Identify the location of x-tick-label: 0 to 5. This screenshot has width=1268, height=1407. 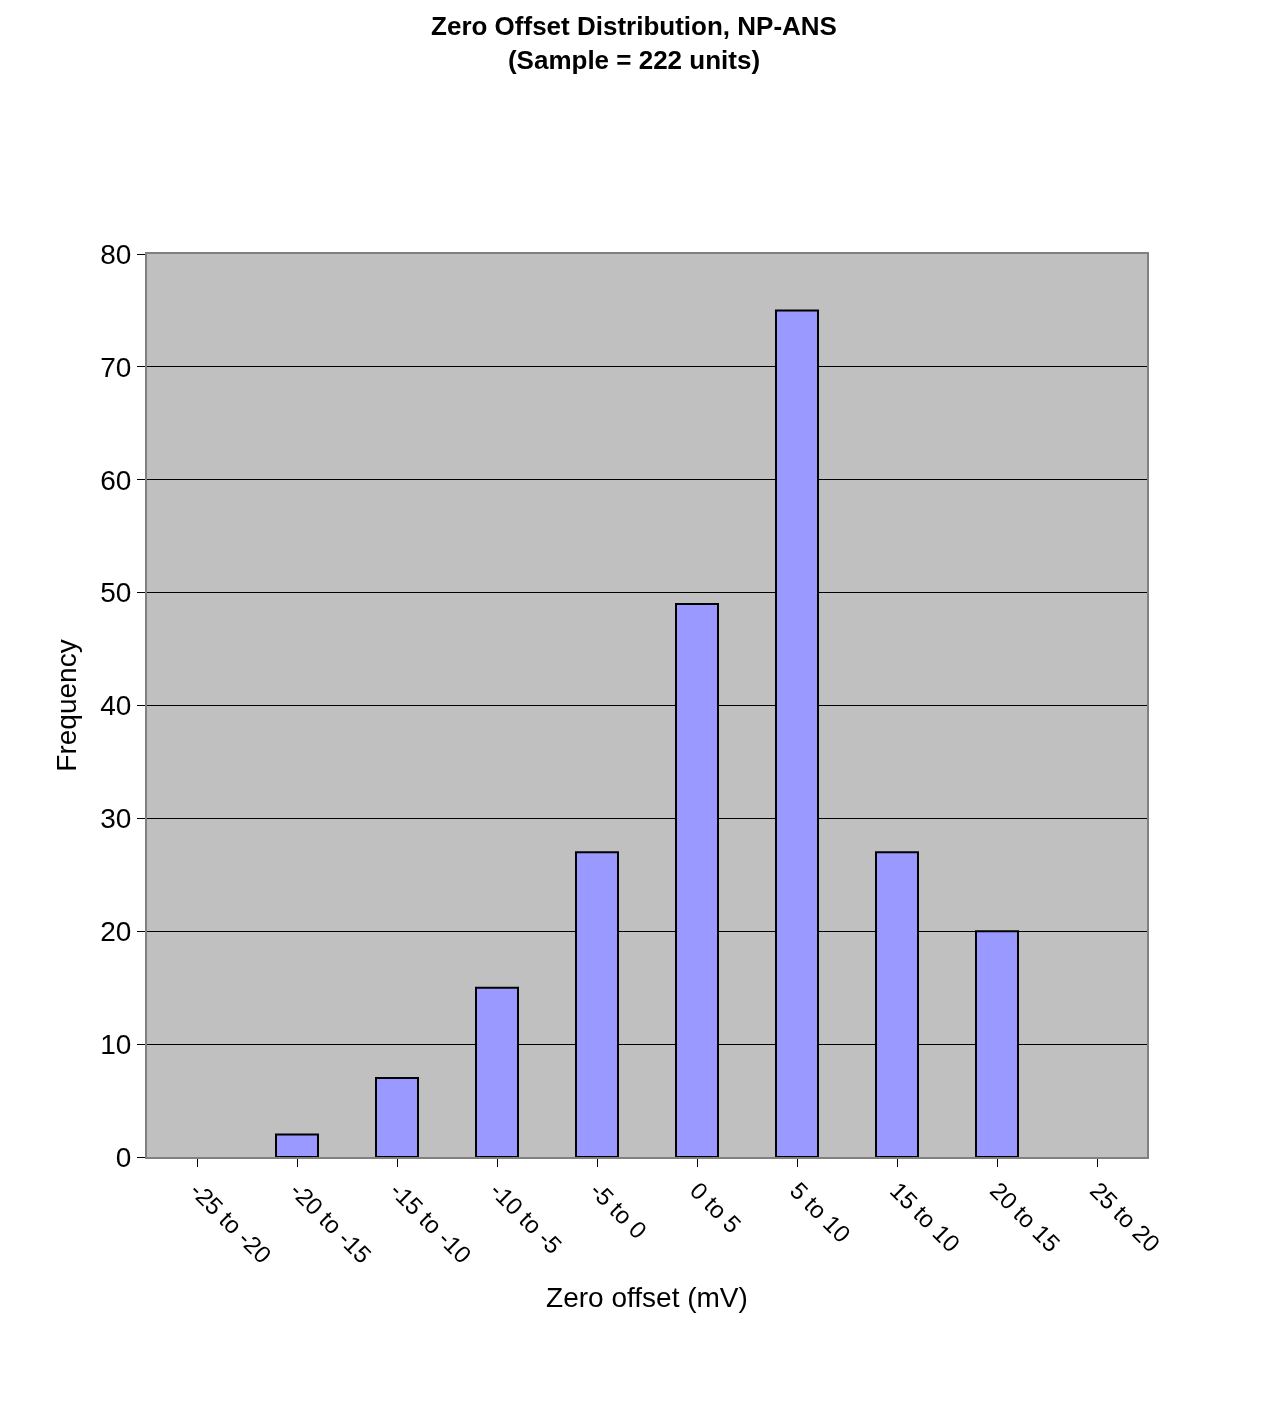
(715, 1207).